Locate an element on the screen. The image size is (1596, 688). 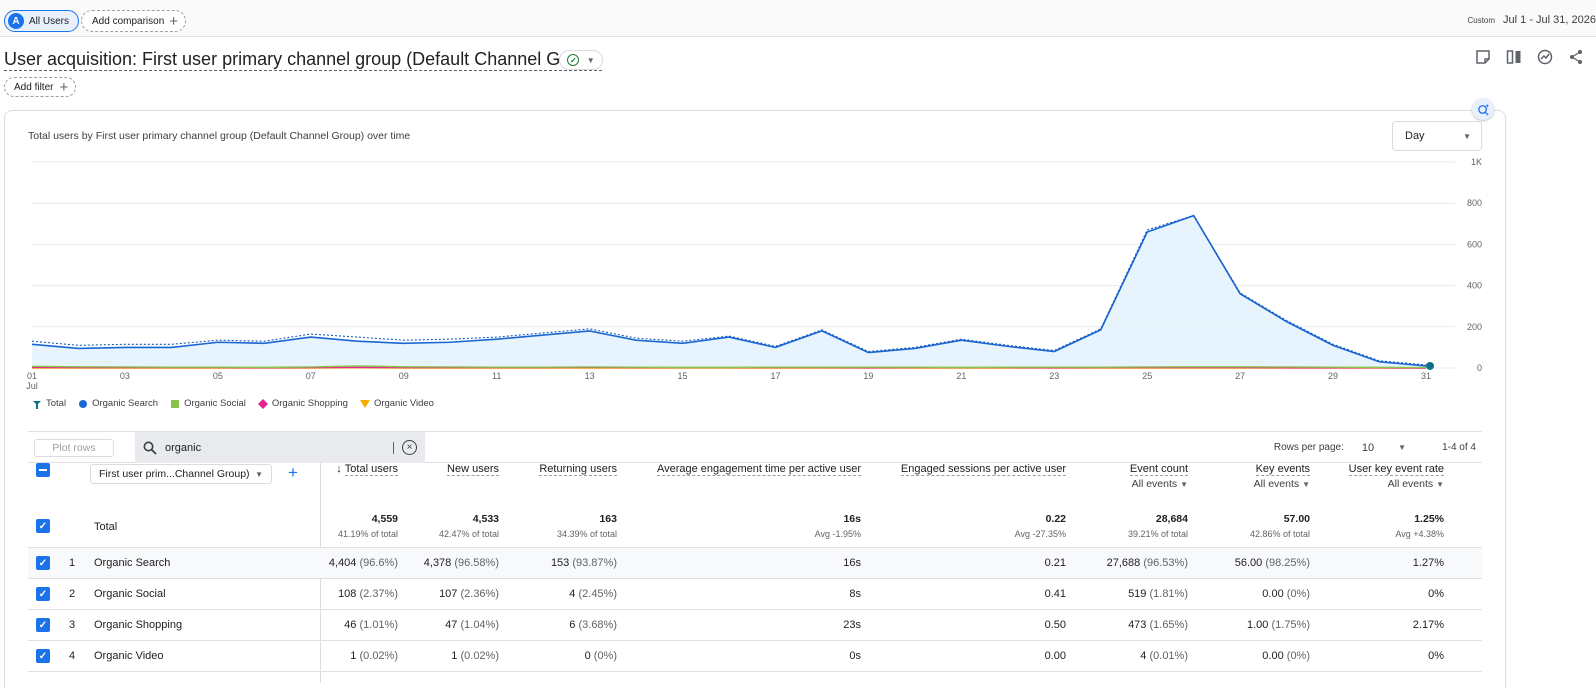
column-header-text: User key event rate is located at coordinates (1396, 469).